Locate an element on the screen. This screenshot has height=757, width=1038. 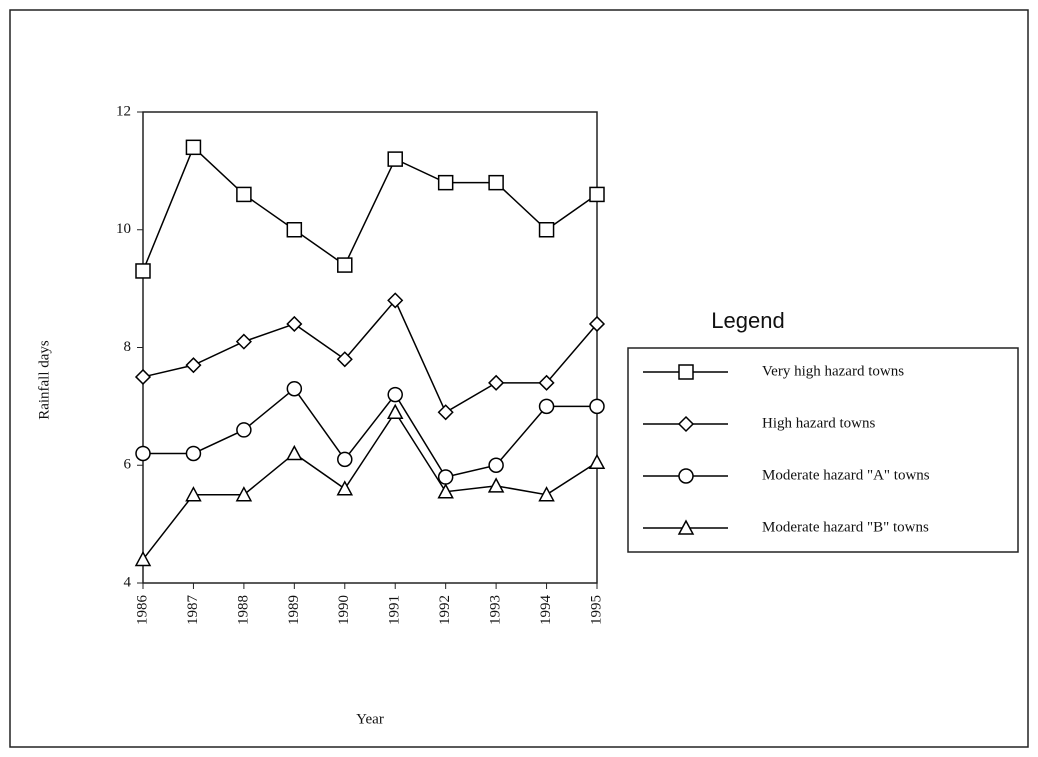
x-tick-label: 1990 is located at coordinates (344, 610).